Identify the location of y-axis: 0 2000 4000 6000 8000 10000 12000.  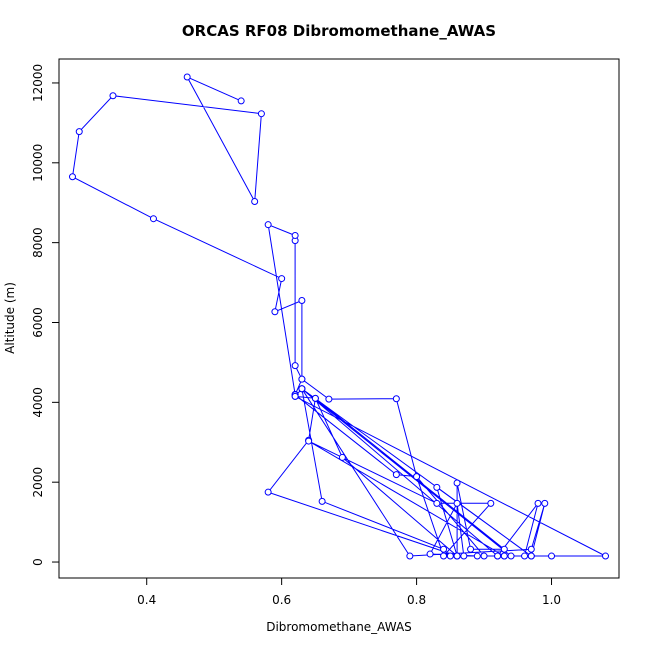
(45, 315).